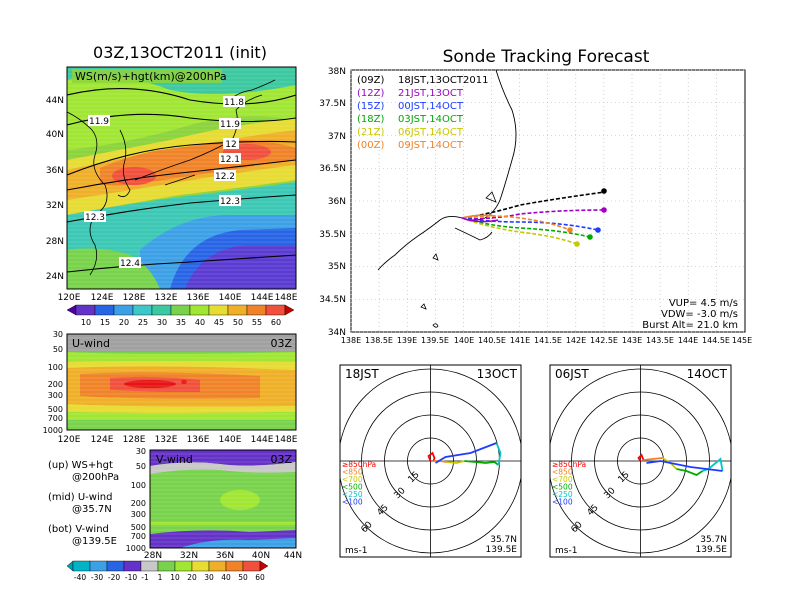  What do you see at coordinates (138, 536) in the screenshot?
I see `p-tick: 700` at bounding box center [138, 536].